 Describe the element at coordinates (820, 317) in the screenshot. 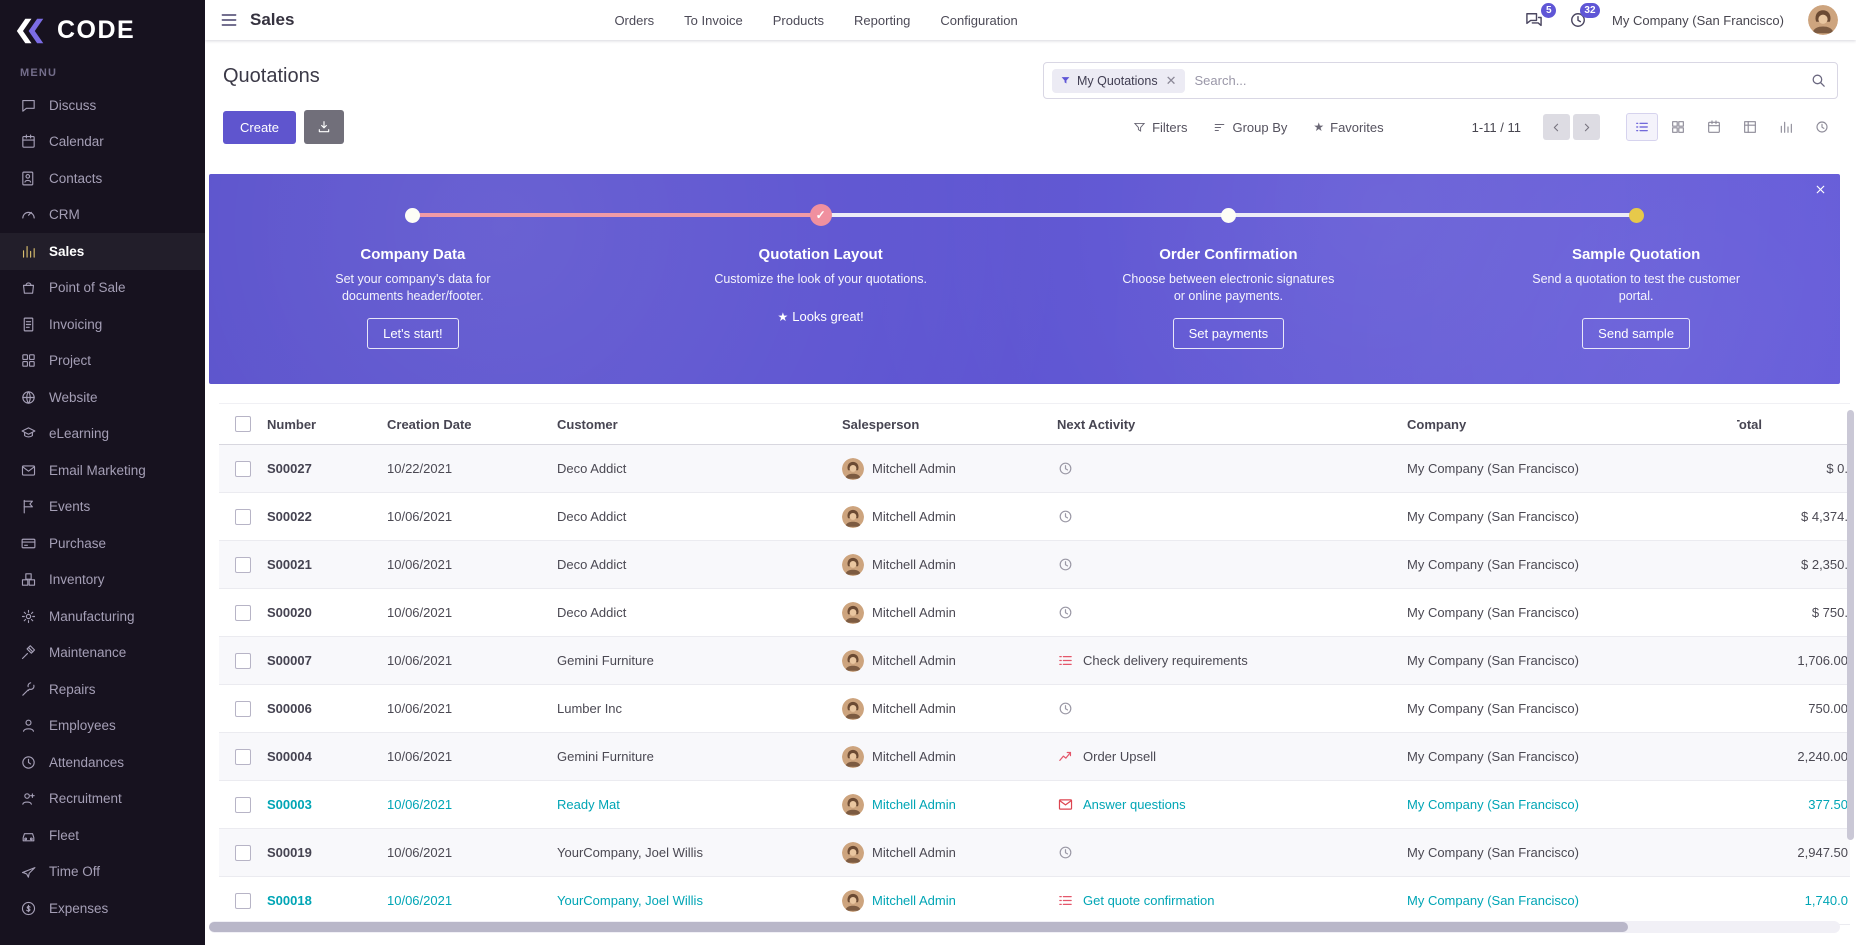

I see `looks-great-link: ★ Looks great!` at that location.